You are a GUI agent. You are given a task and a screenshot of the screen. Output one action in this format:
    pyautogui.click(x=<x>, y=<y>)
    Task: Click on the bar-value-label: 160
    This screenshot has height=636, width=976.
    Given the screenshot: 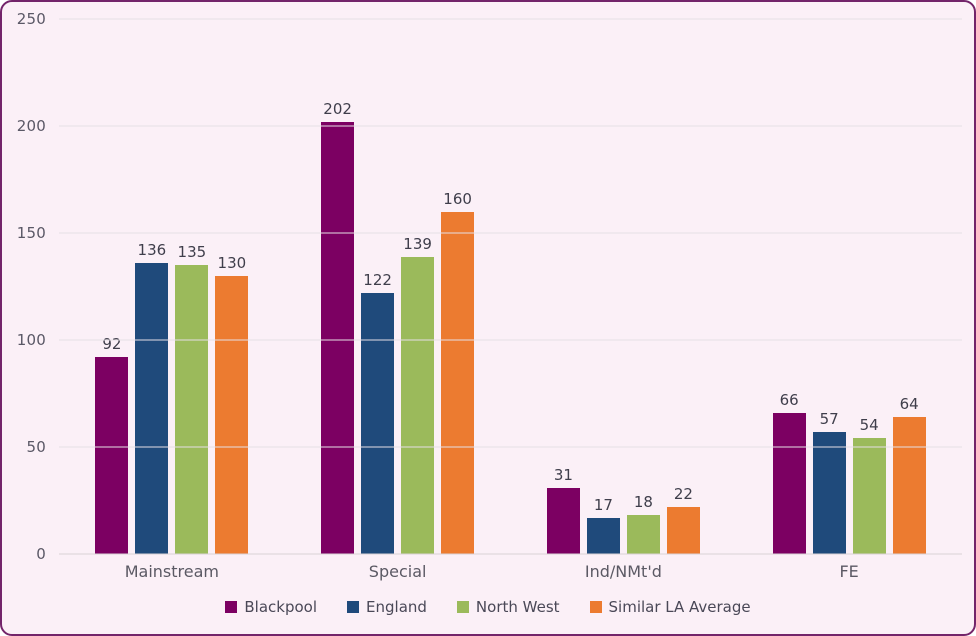 What is the action you would take?
    pyautogui.click(x=457, y=198)
    